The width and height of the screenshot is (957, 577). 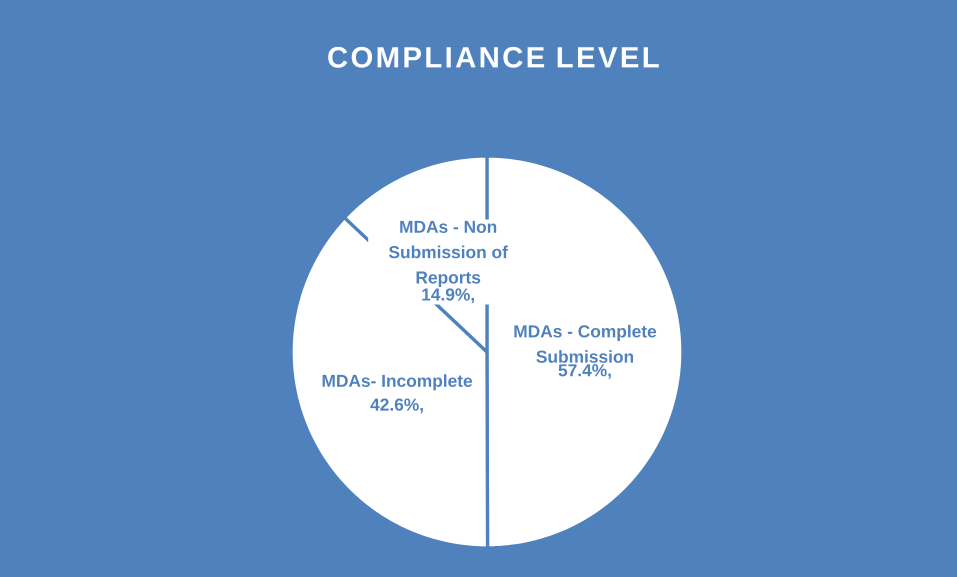 What do you see at coordinates (493, 57) in the screenshot?
I see `chart-title: COMPLIANCE LEVEL` at bounding box center [493, 57].